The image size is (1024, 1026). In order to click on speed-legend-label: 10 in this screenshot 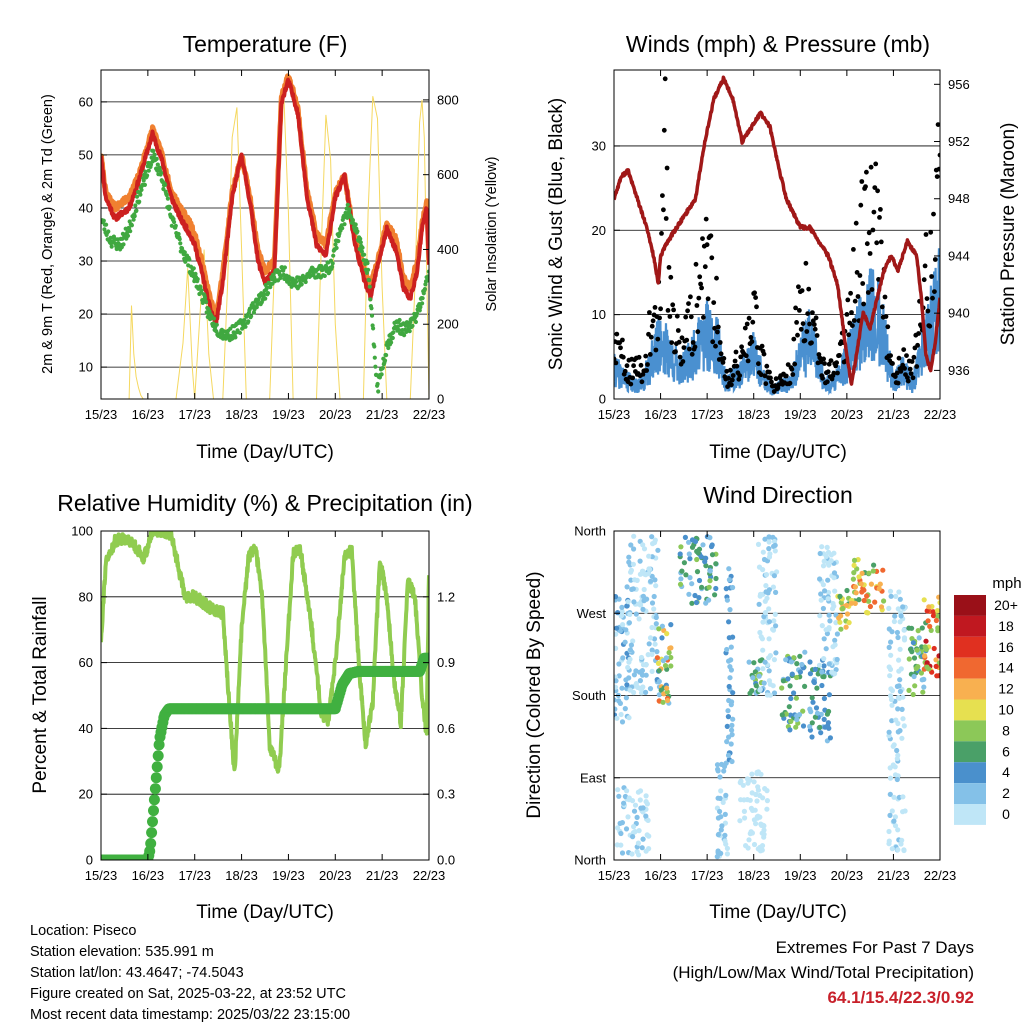, I will do `click(1006, 710)`.